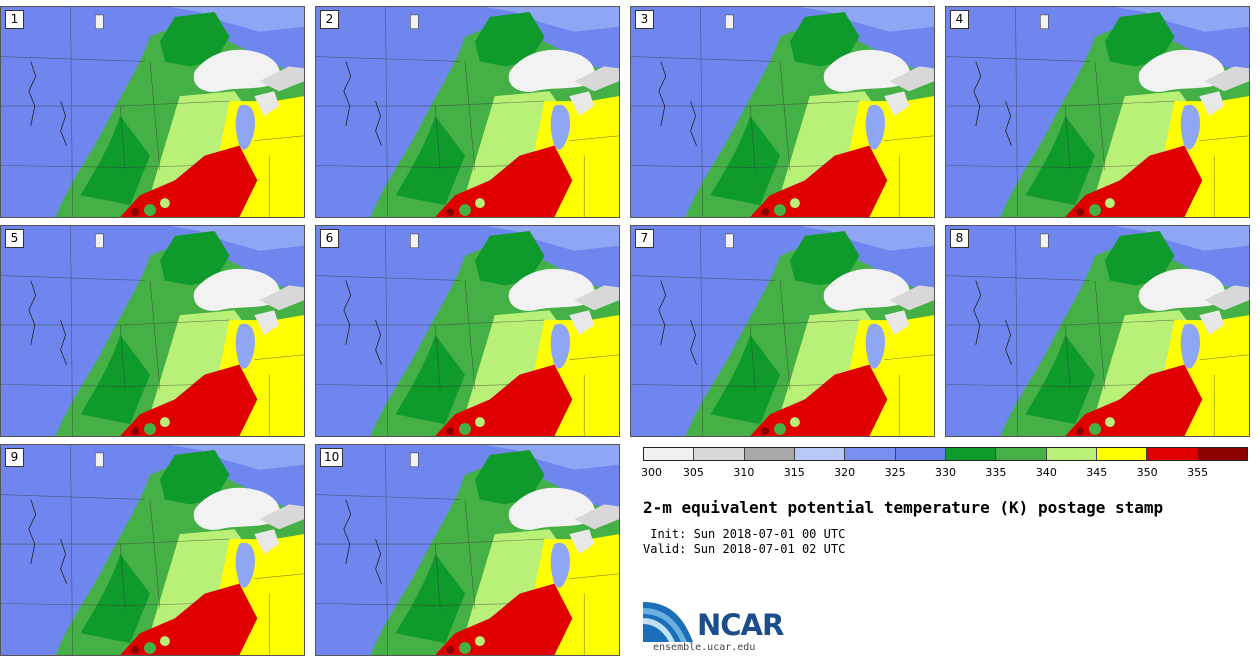  I want to click on member-panel-4: 4, so click(1097, 112).